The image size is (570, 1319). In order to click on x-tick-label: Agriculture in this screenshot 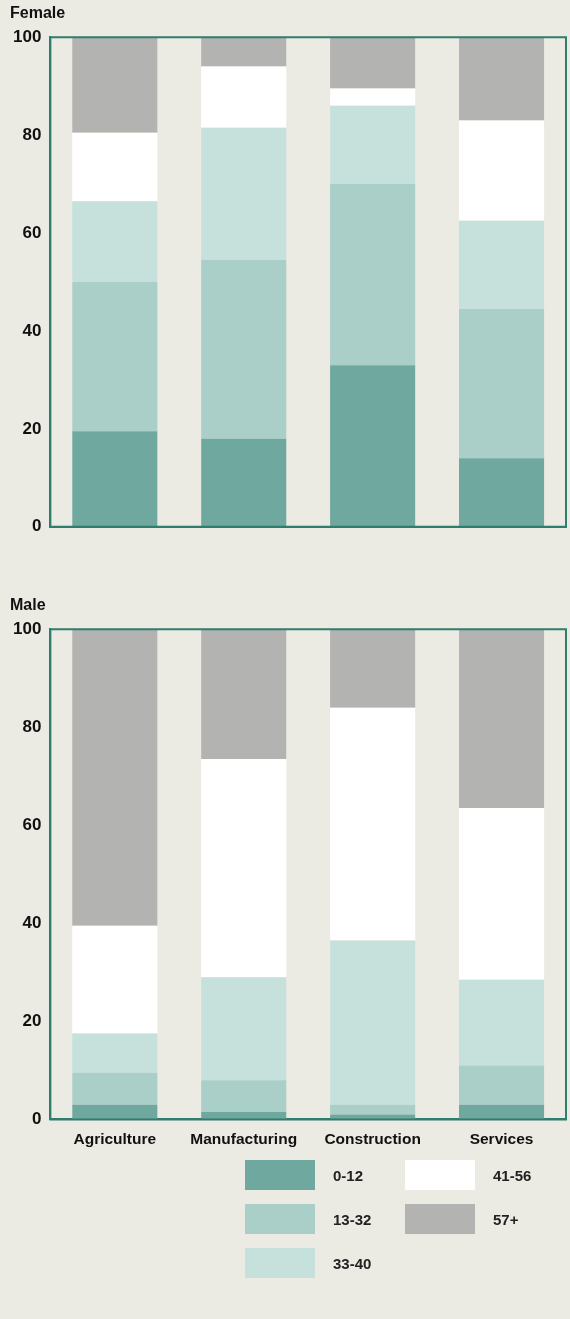, I will do `click(115, 1138)`.